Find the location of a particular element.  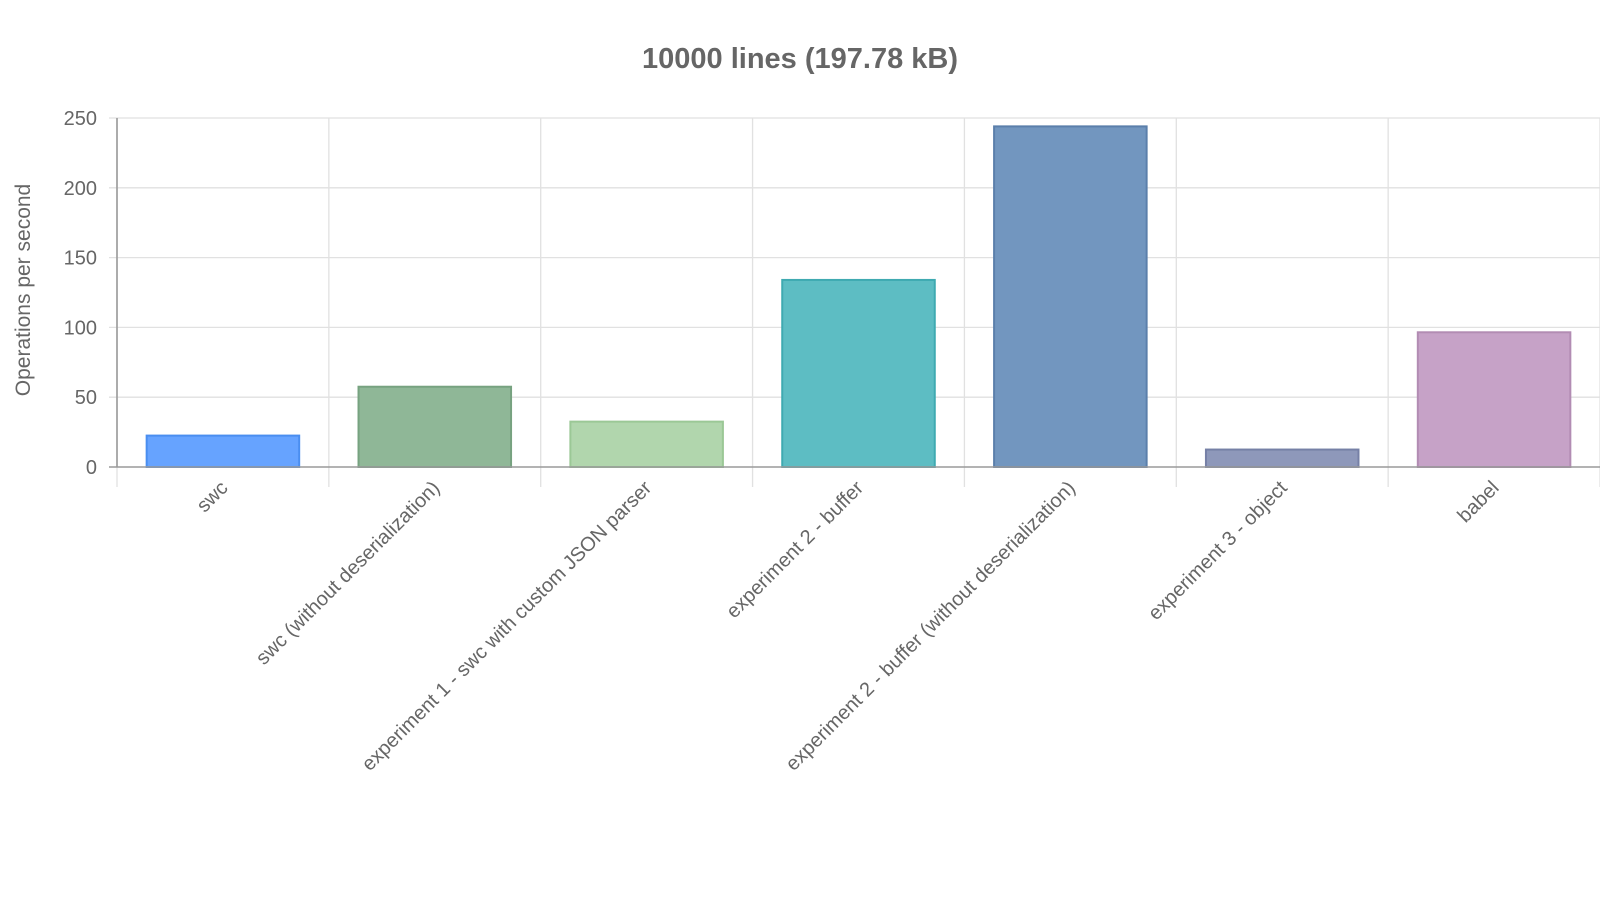

y-tick-label: 150 is located at coordinates (80, 259).